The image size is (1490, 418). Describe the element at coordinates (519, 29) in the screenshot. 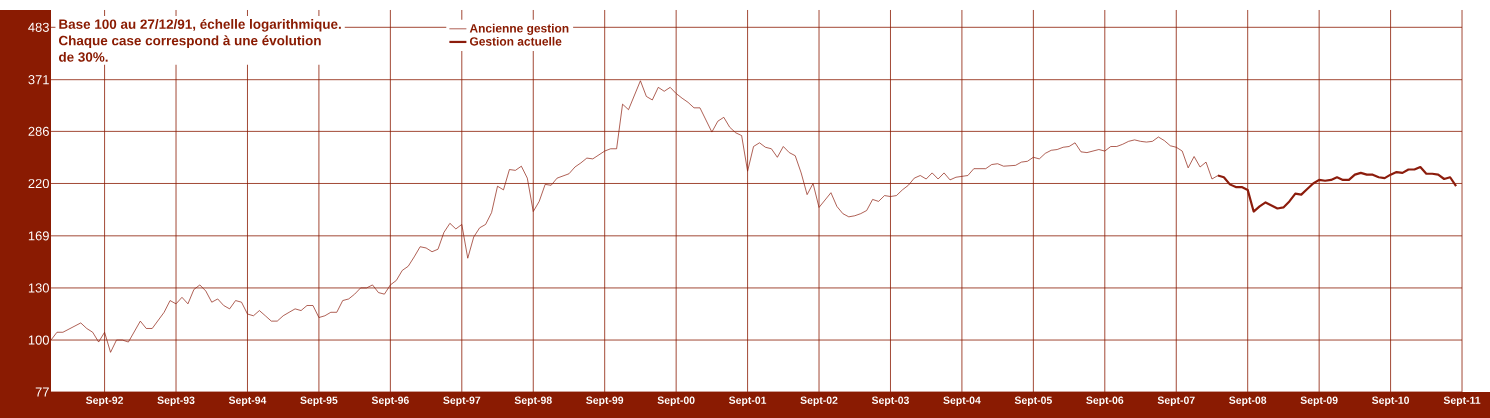

I see `legend-label: Ancienne gestion` at that location.